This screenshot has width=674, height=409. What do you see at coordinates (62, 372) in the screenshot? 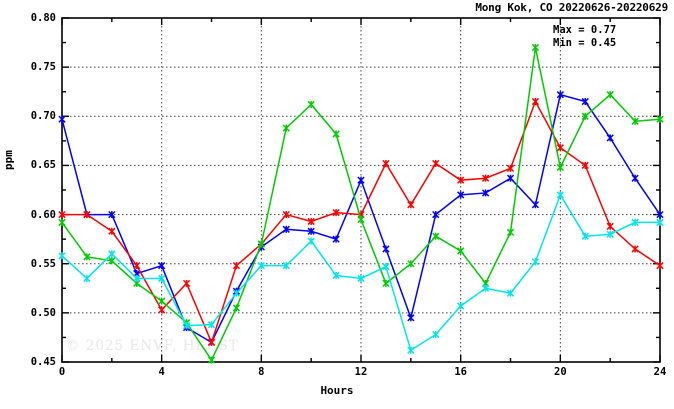
I see `x-tick-label: 0` at bounding box center [62, 372].